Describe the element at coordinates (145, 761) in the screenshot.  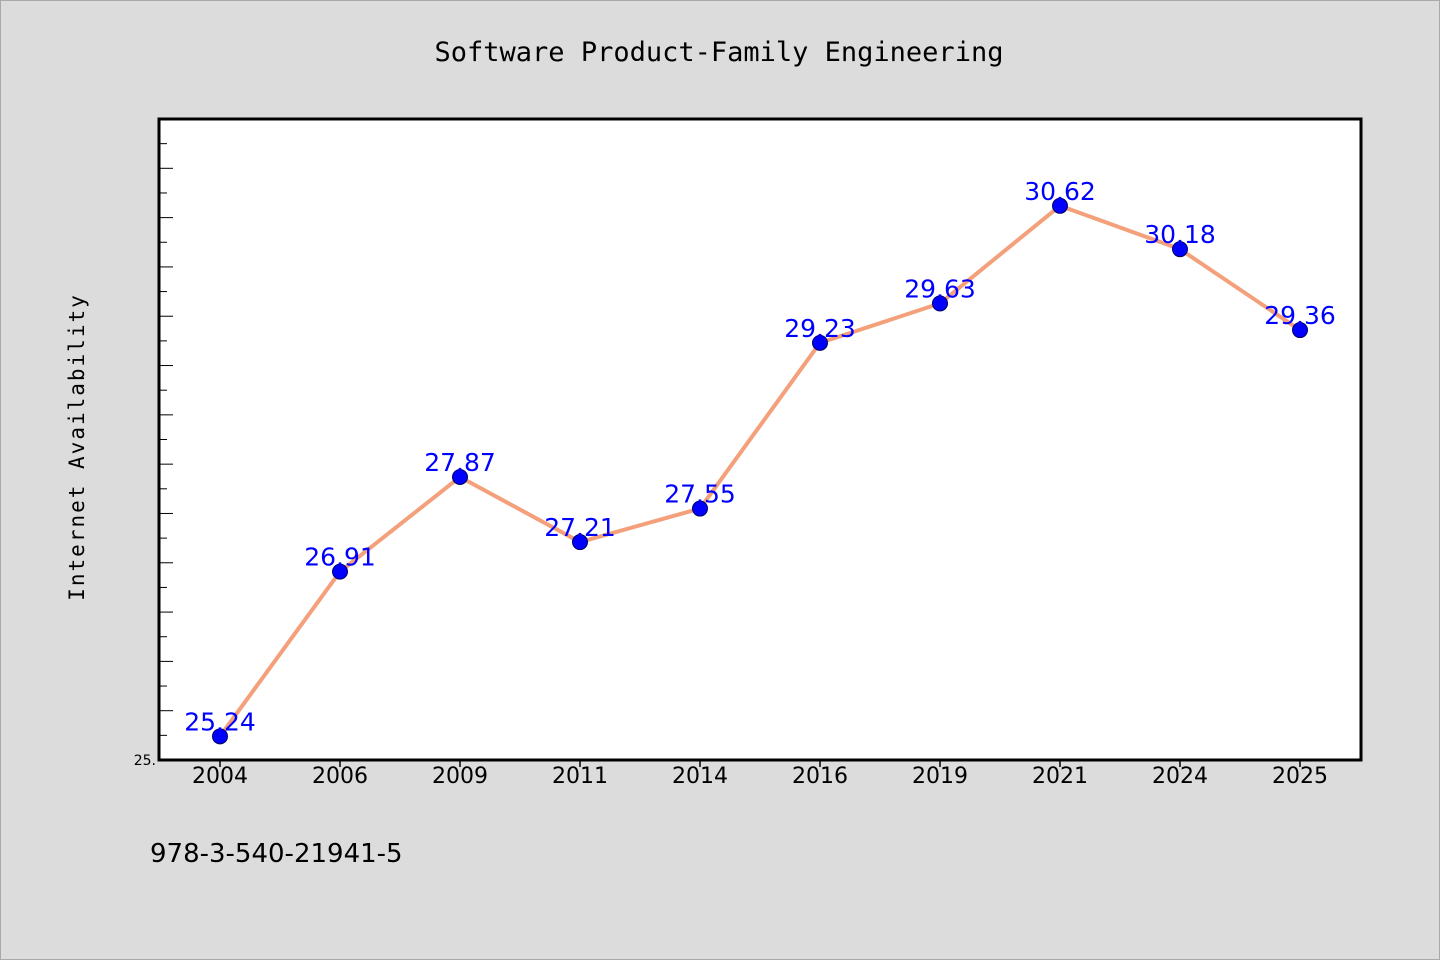
I see `y-tick-label: 25.` at that location.